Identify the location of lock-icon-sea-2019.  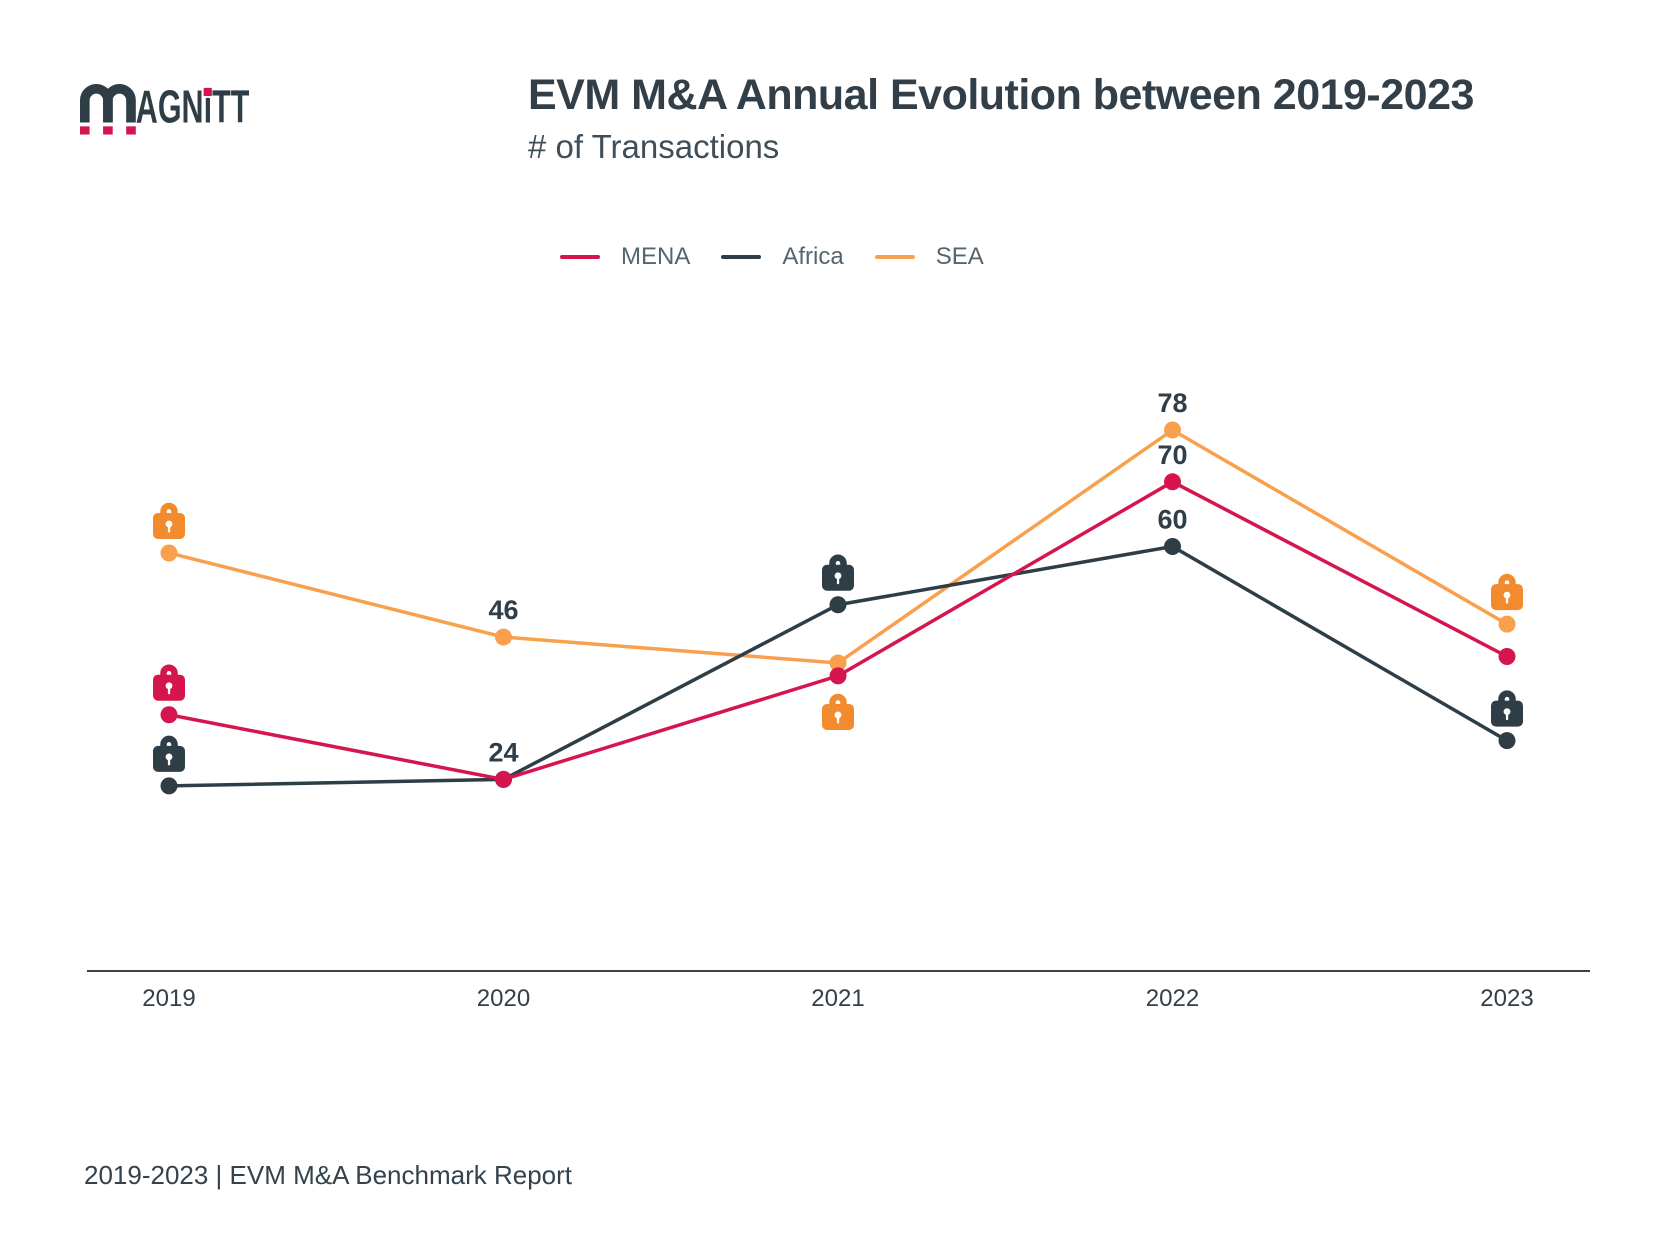
(169, 520).